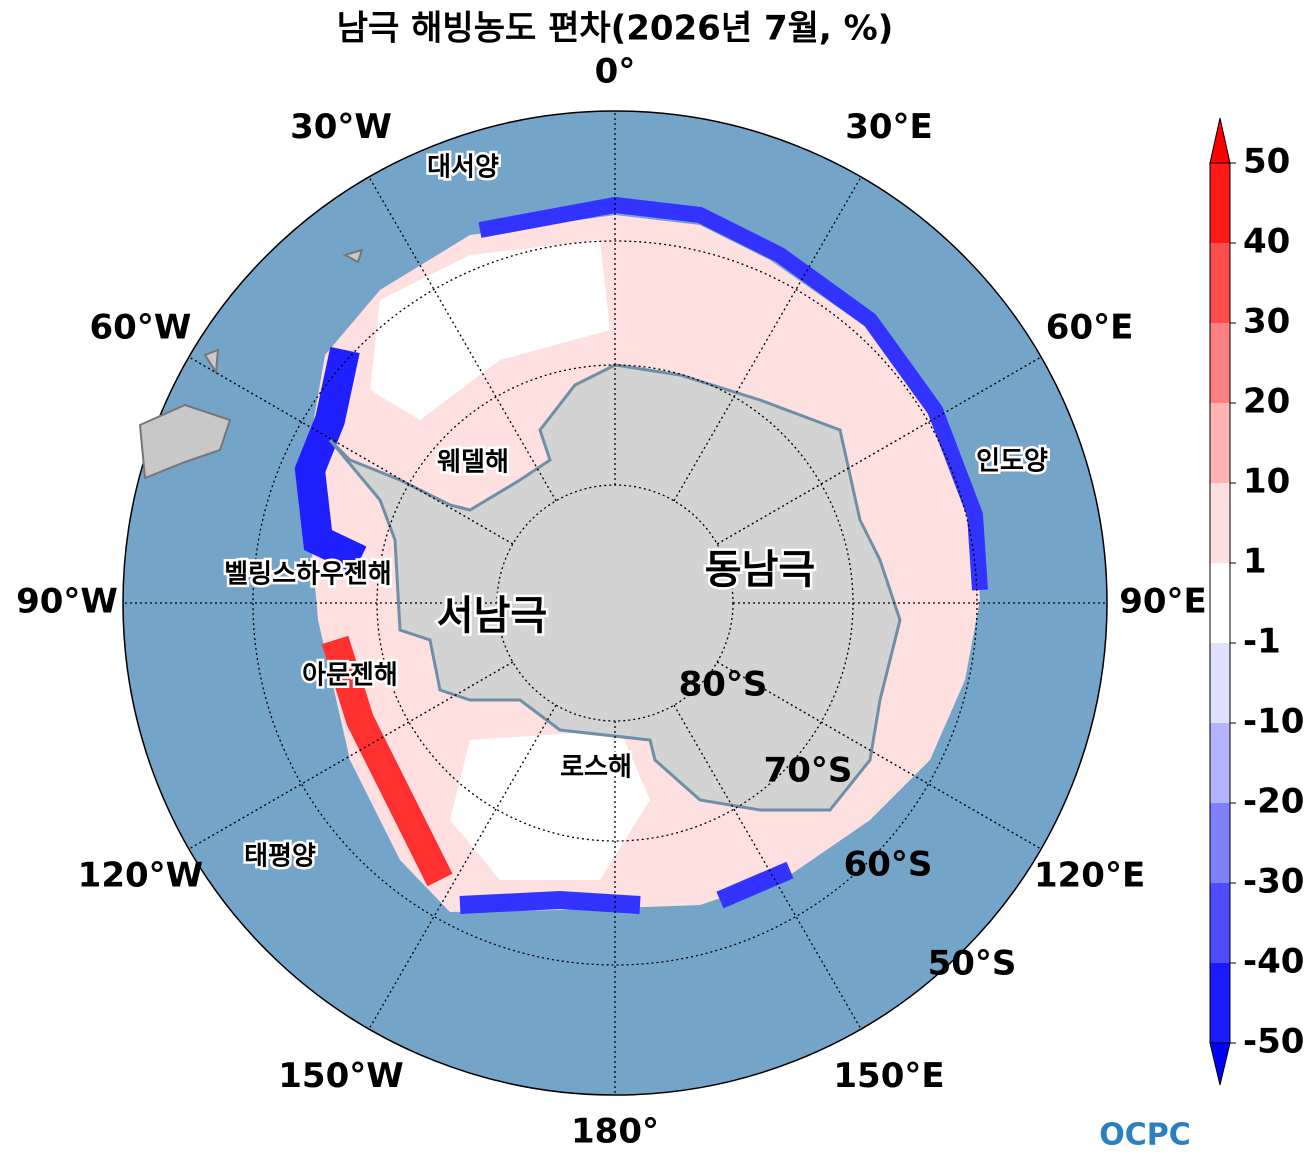 This screenshot has height=1161, width=1315. Describe the element at coordinates (140, 876) in the screenshot. I see `longitude-label: 120°W` at that location.